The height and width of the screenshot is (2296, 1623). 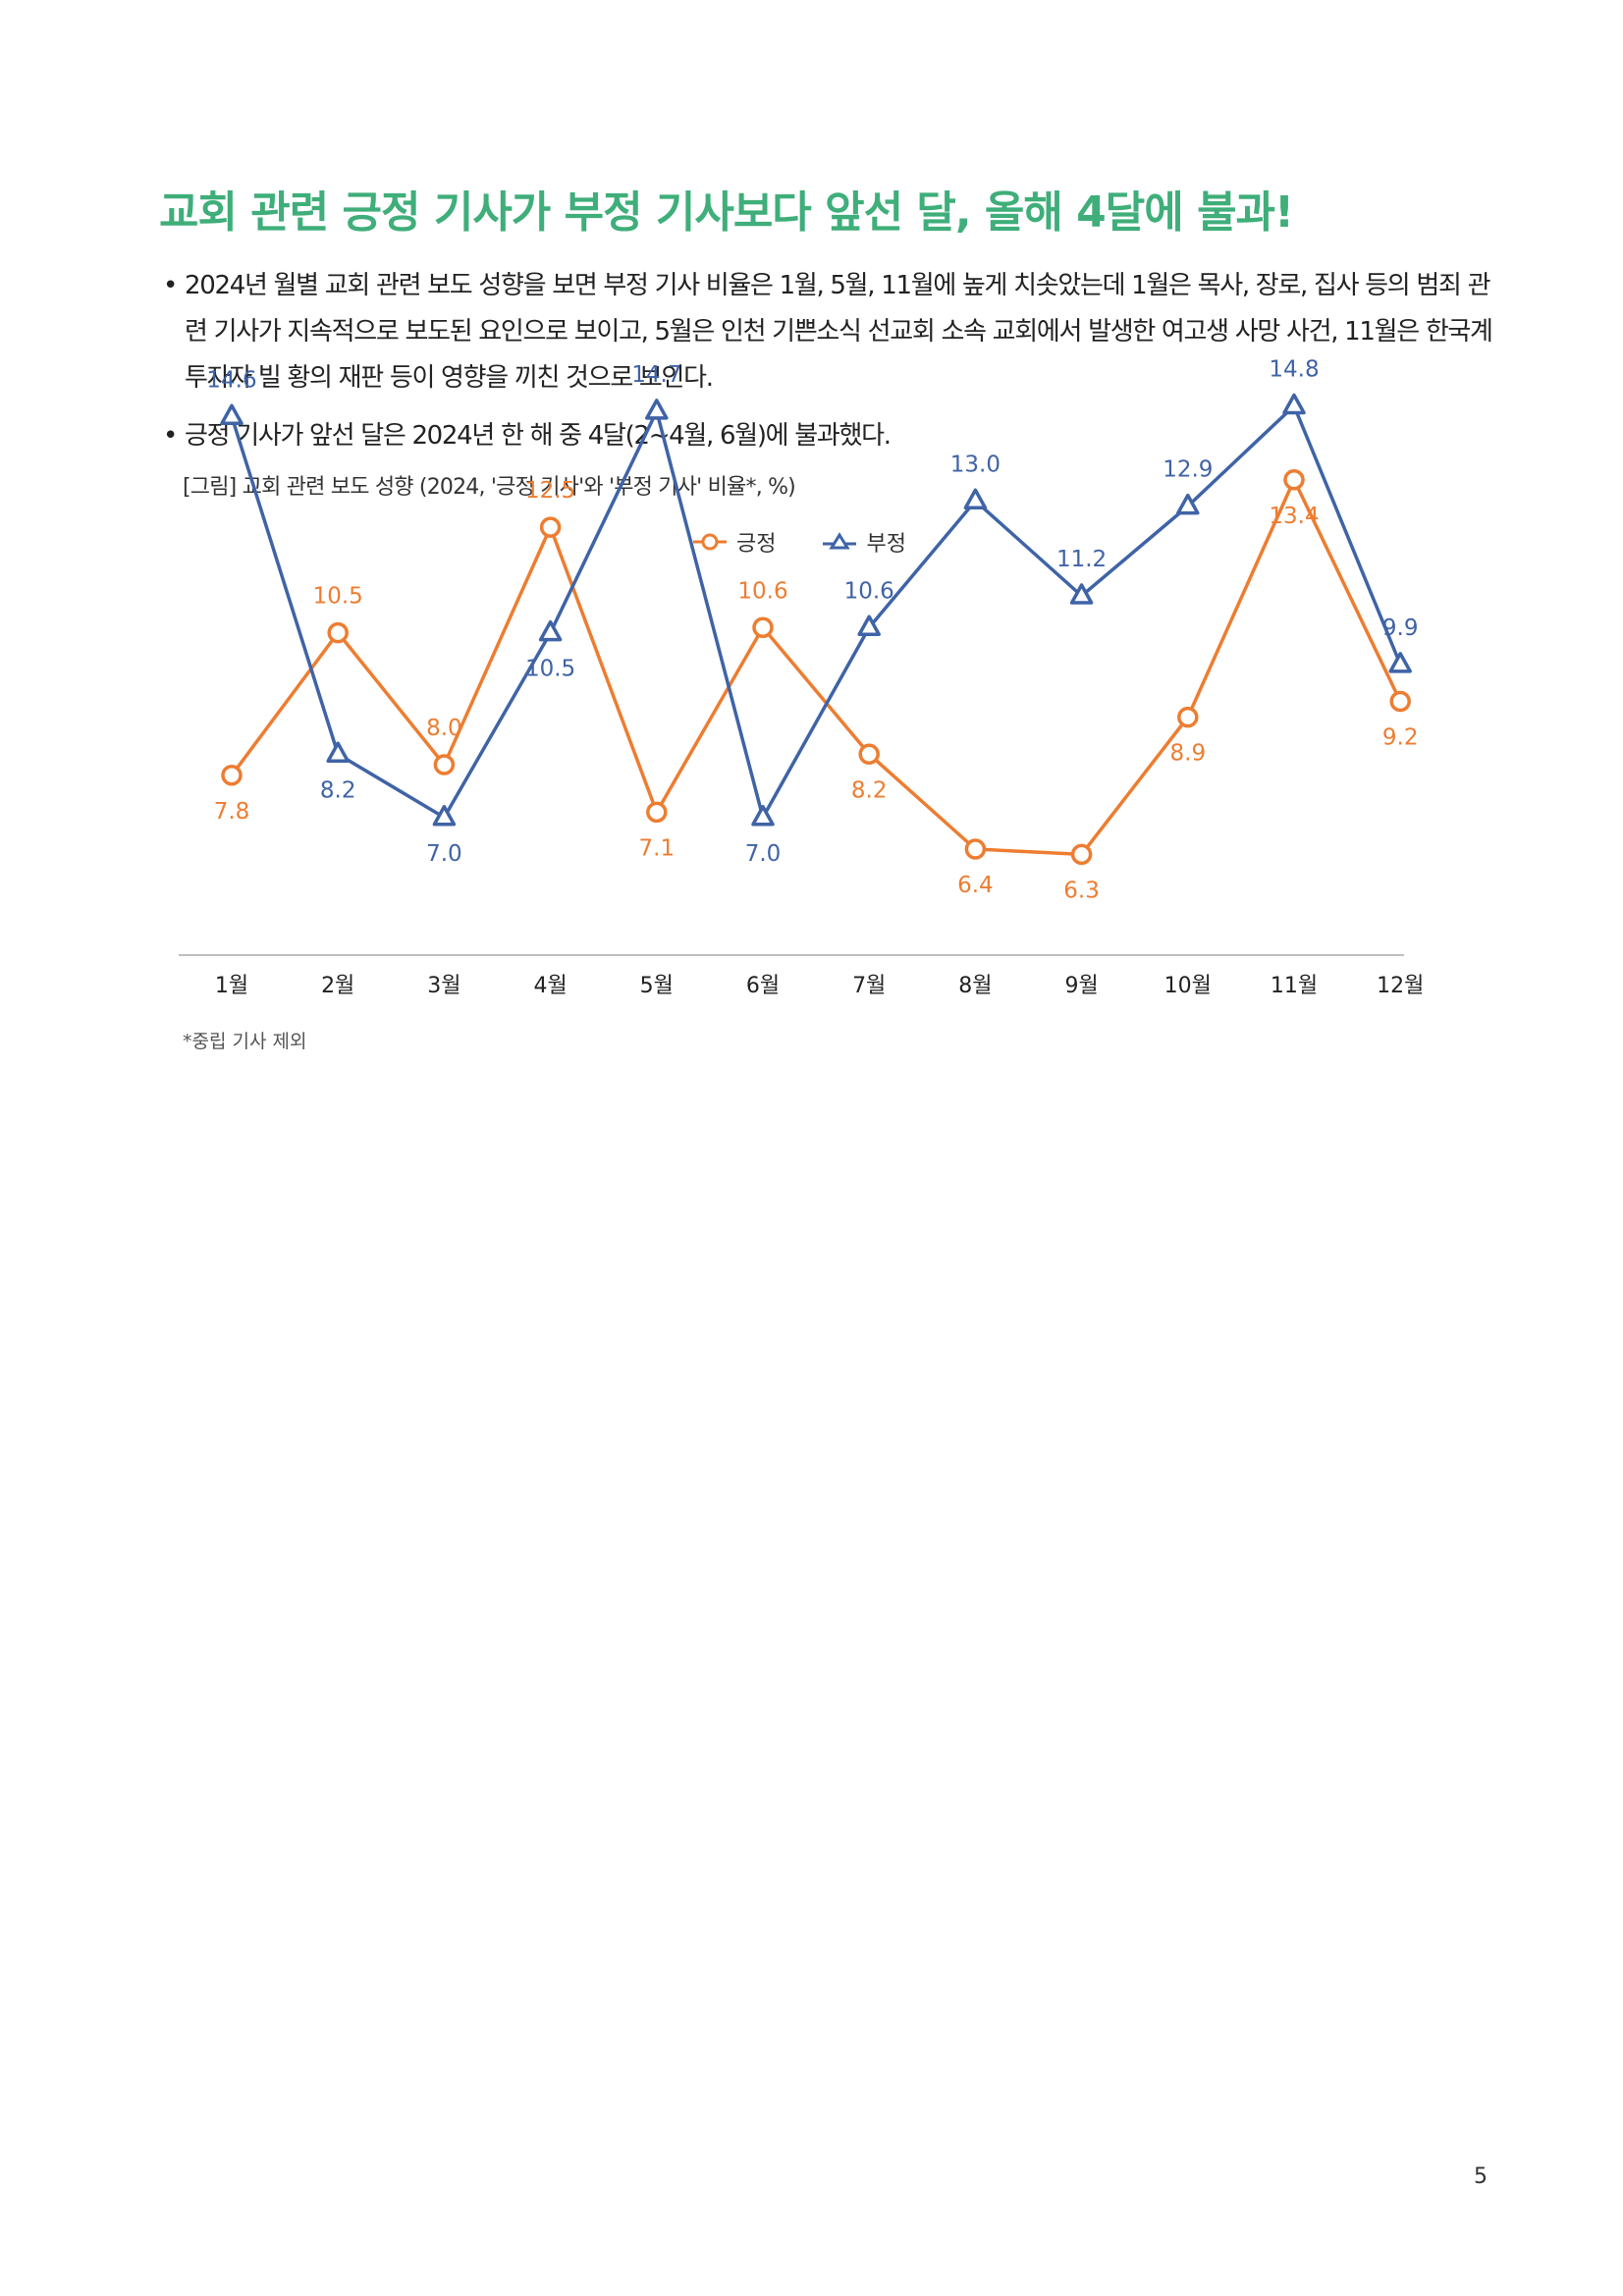 I want to click on x-tick-label: 8월, so click(x=975, y=986).